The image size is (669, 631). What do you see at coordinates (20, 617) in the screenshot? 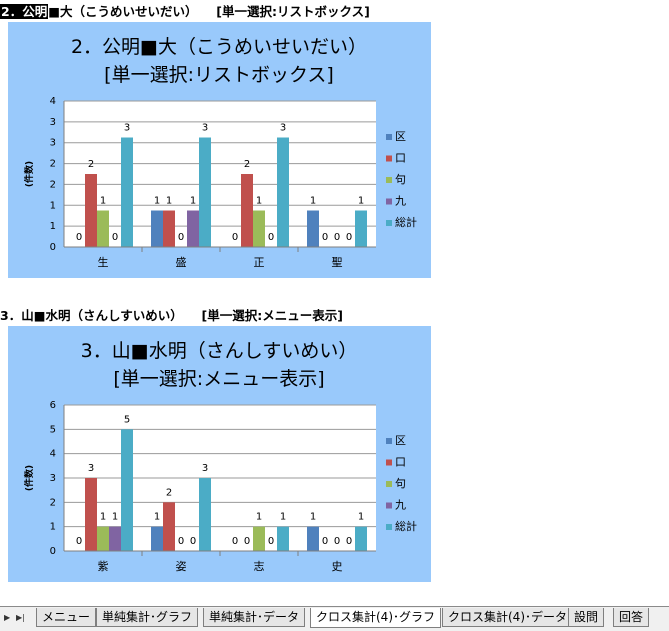
I see `tab-scroll-last-icon: ▶|` at bounding box center [20, 617].